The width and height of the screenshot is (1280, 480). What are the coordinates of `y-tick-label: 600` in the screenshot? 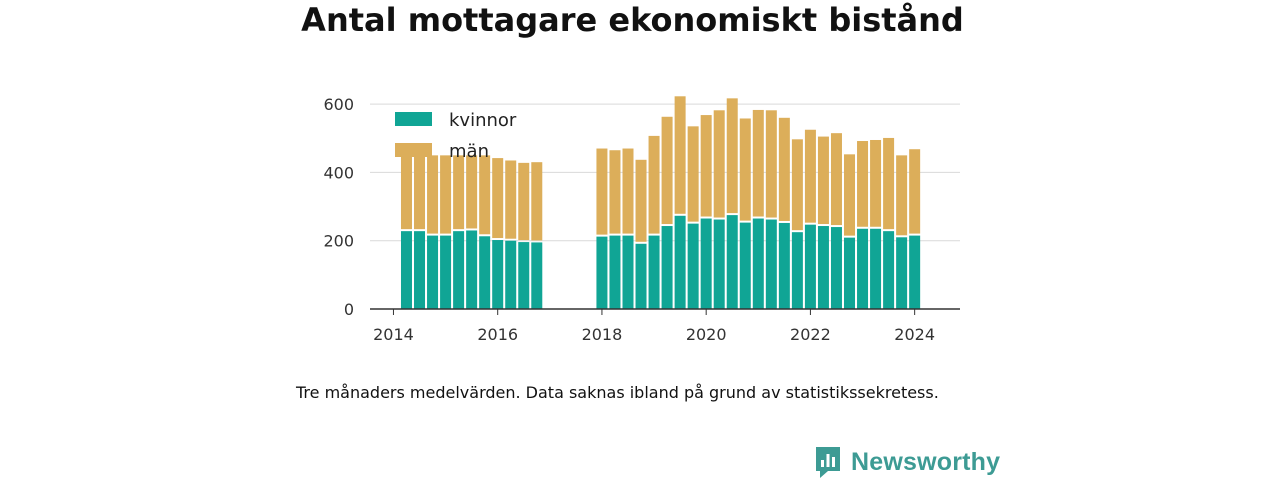 It's located at (338, 104).